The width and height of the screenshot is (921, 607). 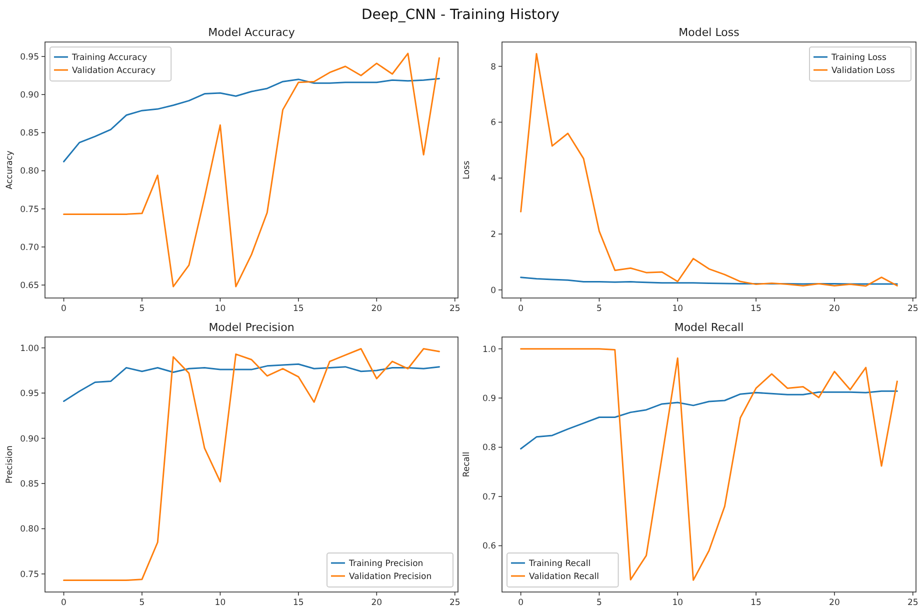 I want to click on chart-title: Model Loss, so click(x=709, y=32).